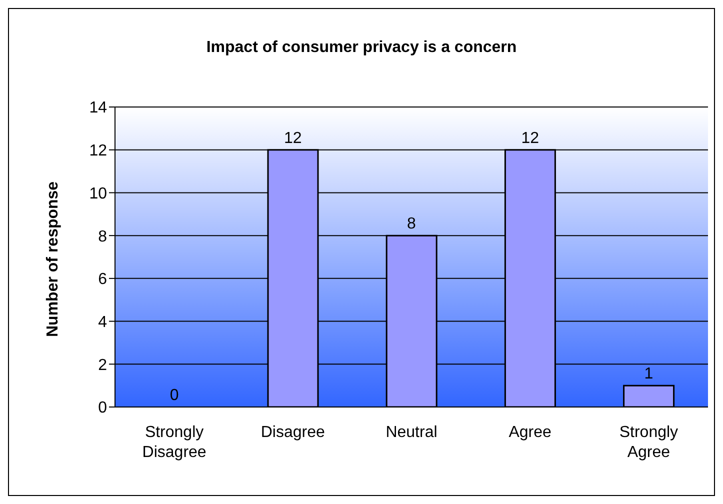 Image resolution: width=723 pixels, height=504 pixels. I want to click on y-tick-label: 2, so click(103, 365).